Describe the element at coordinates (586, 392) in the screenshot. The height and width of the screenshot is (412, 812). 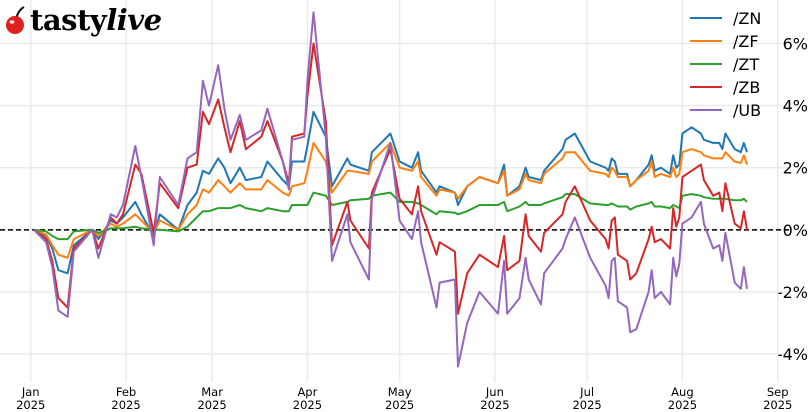
I see `x-tick-month: Jul` at that location.